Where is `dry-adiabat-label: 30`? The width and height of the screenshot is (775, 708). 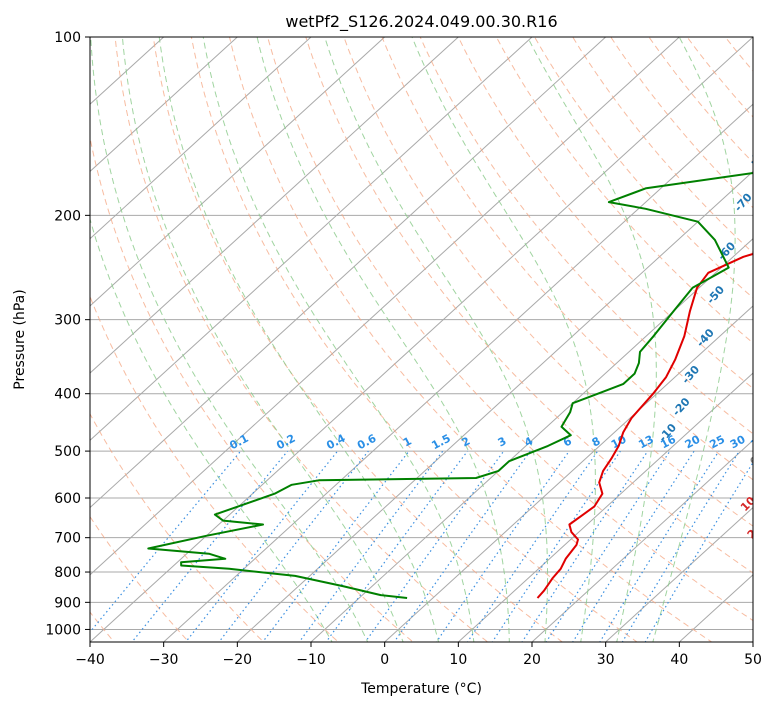 dry-adiabat-label: 30 is located at coordinates (766, 559).